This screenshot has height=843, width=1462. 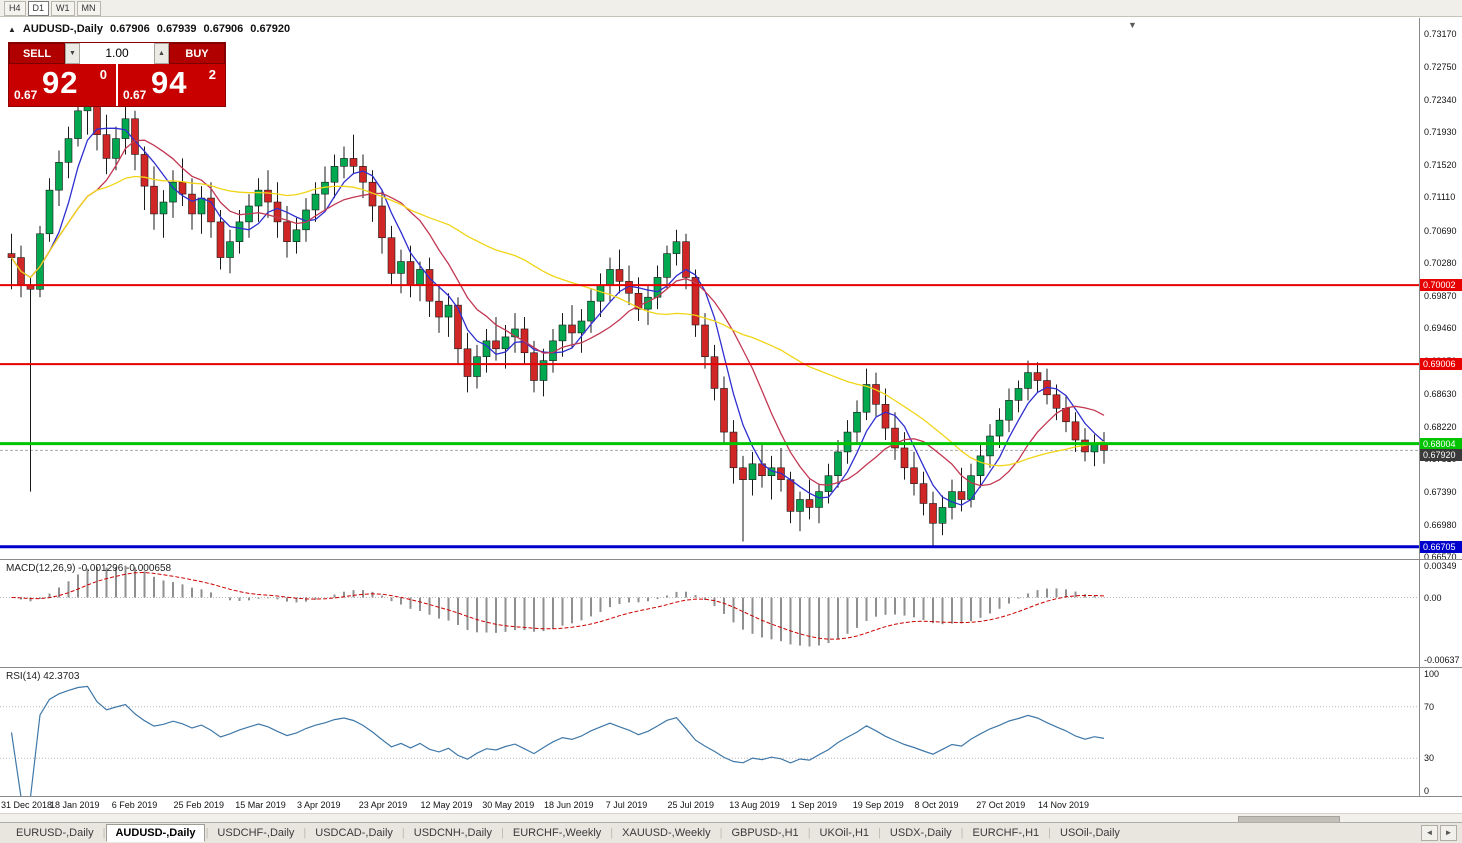 I want to click on low-value: 0.67906, so click(x=223, y=29).